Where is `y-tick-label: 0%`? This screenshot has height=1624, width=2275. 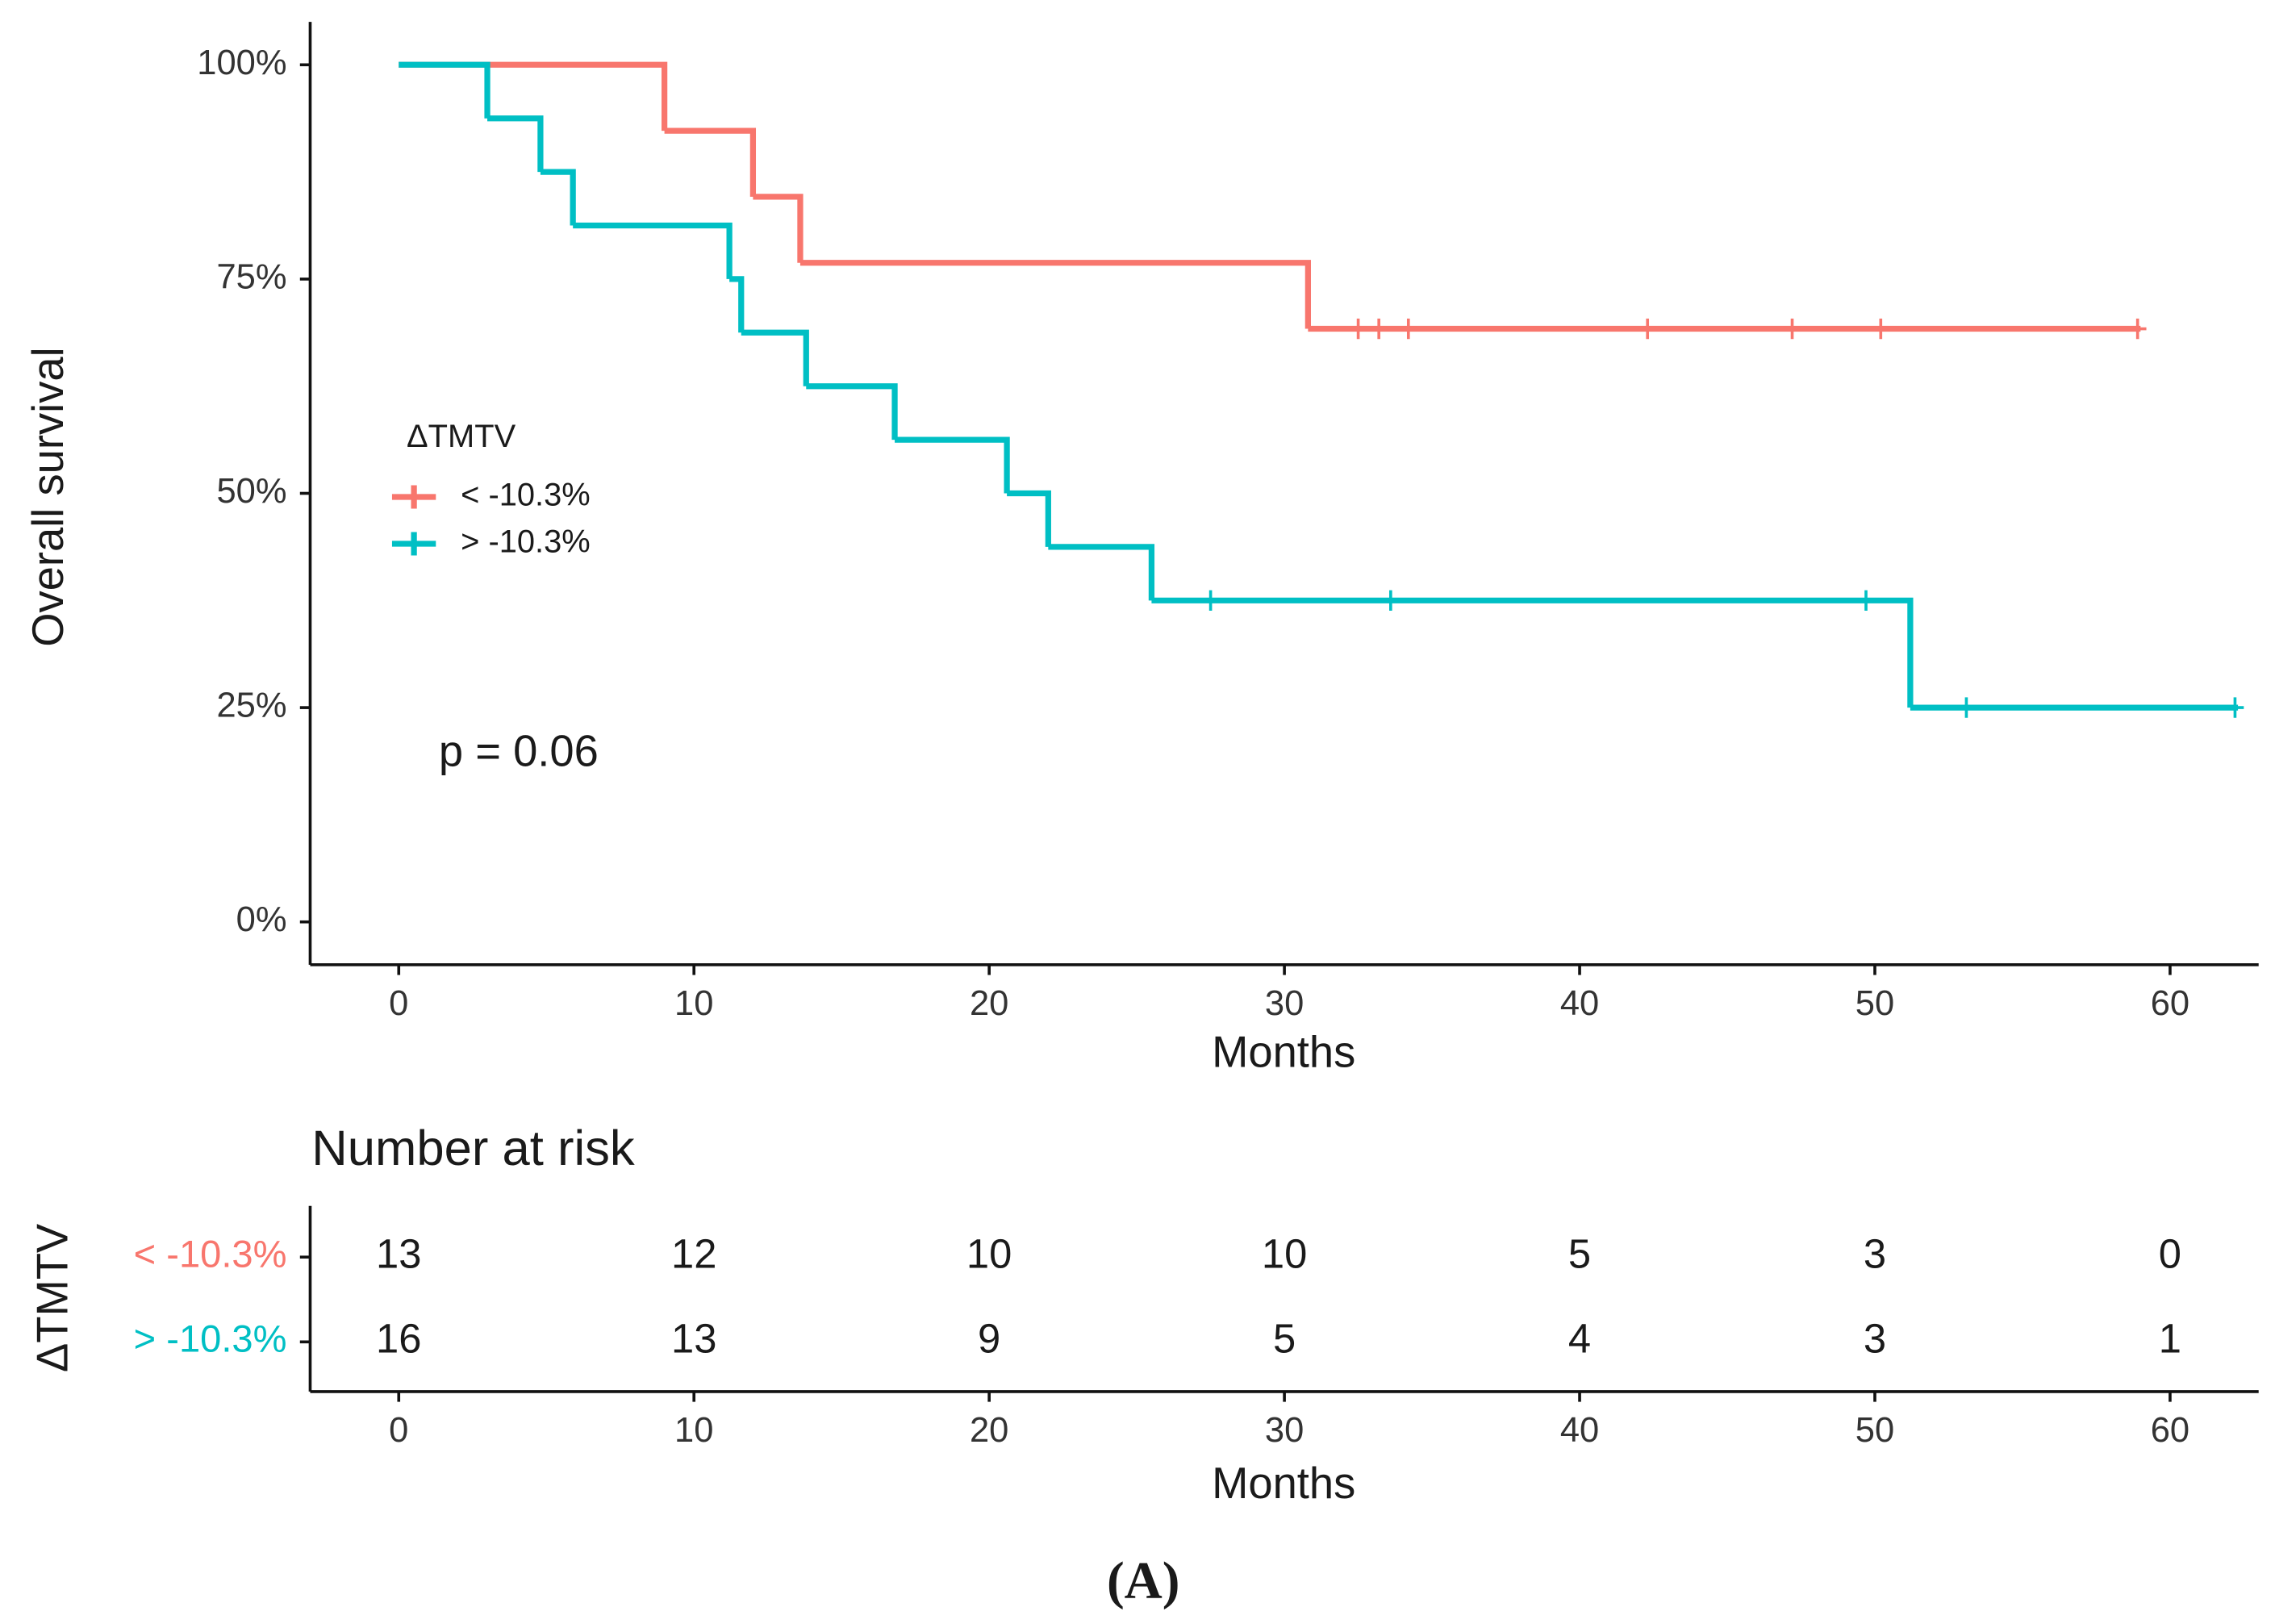
y-tick-label: 0% is located at coordinates (261, 920).